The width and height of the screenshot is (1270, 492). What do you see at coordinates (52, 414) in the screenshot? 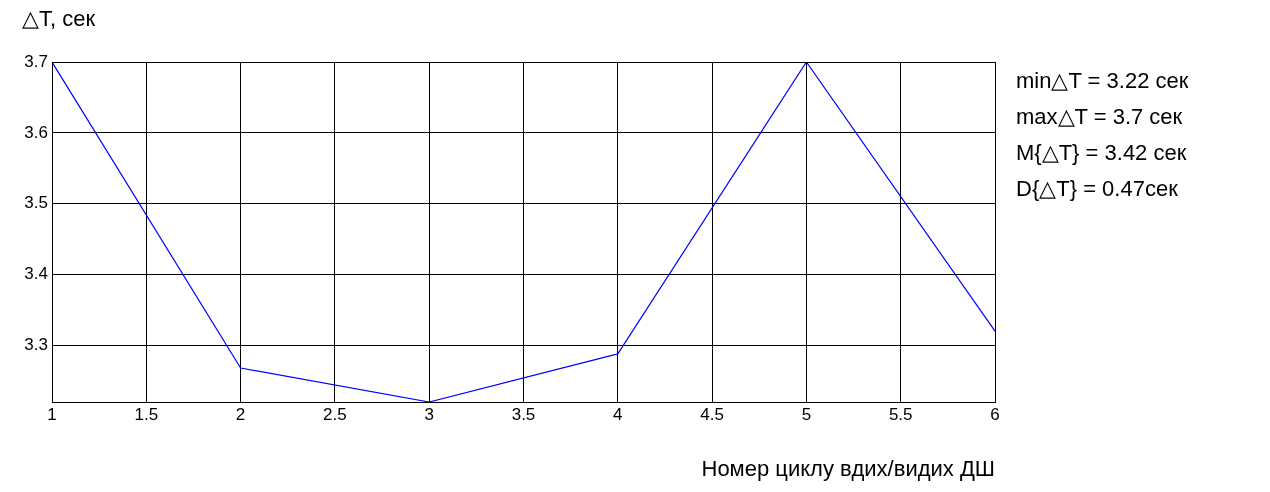
I see `x-tick-label: 1` at bounding box center [52, 414].